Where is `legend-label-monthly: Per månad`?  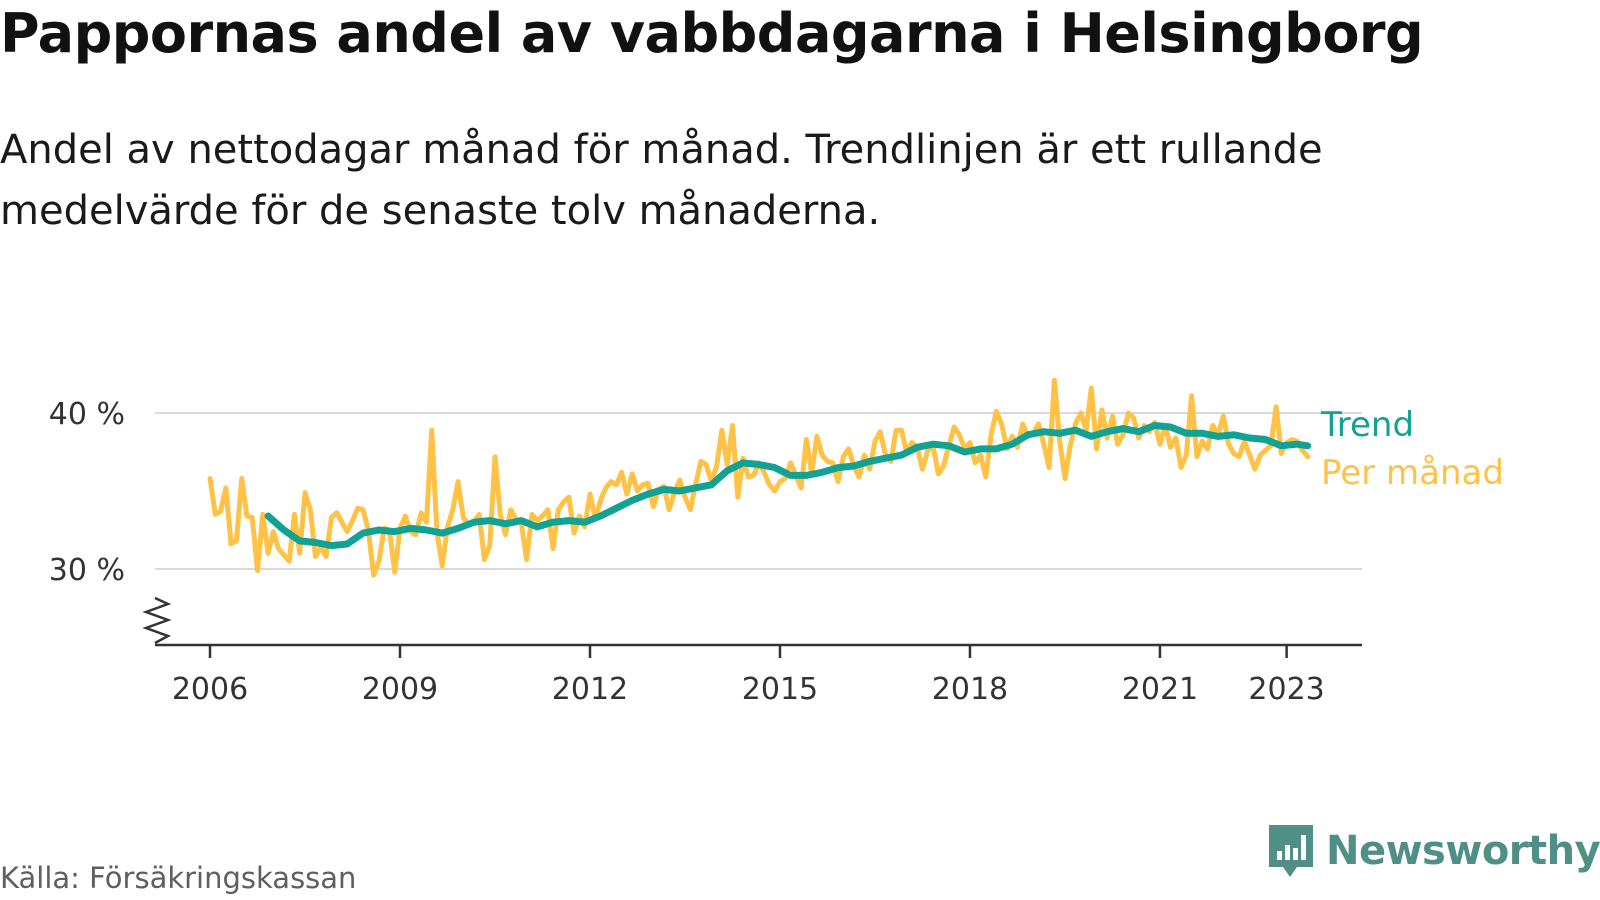 legend-label-monthly: Per månad is located at coordinates (1412, 473).